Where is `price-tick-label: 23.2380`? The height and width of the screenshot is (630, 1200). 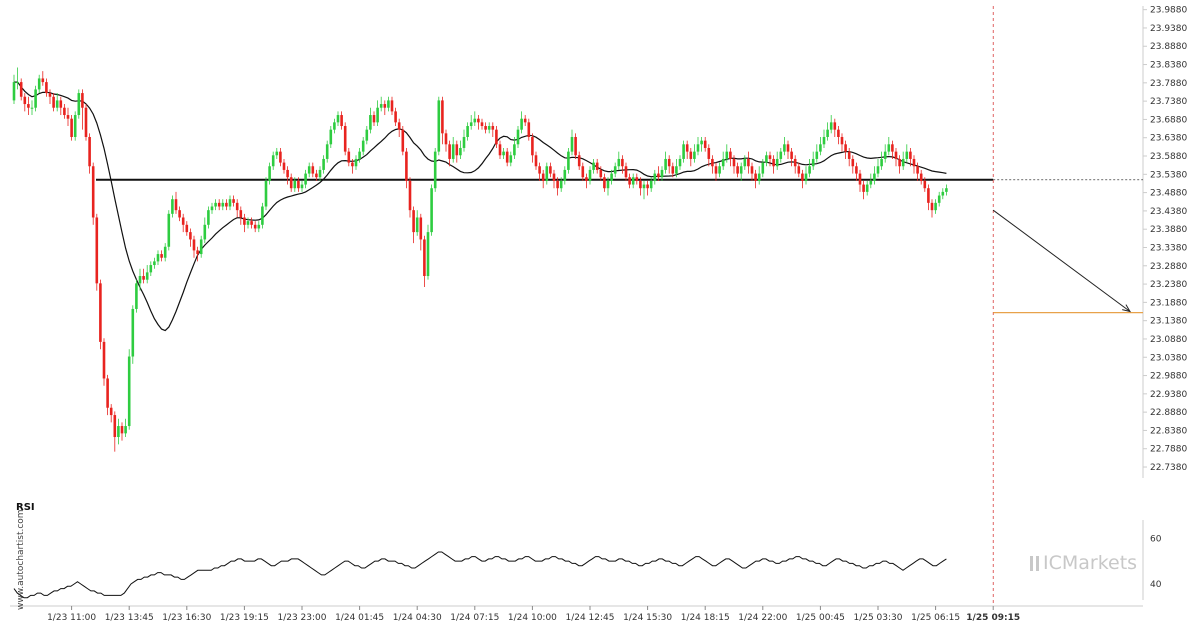 price-tick-label: 23.2380 is located at coordinates (1168, 285).